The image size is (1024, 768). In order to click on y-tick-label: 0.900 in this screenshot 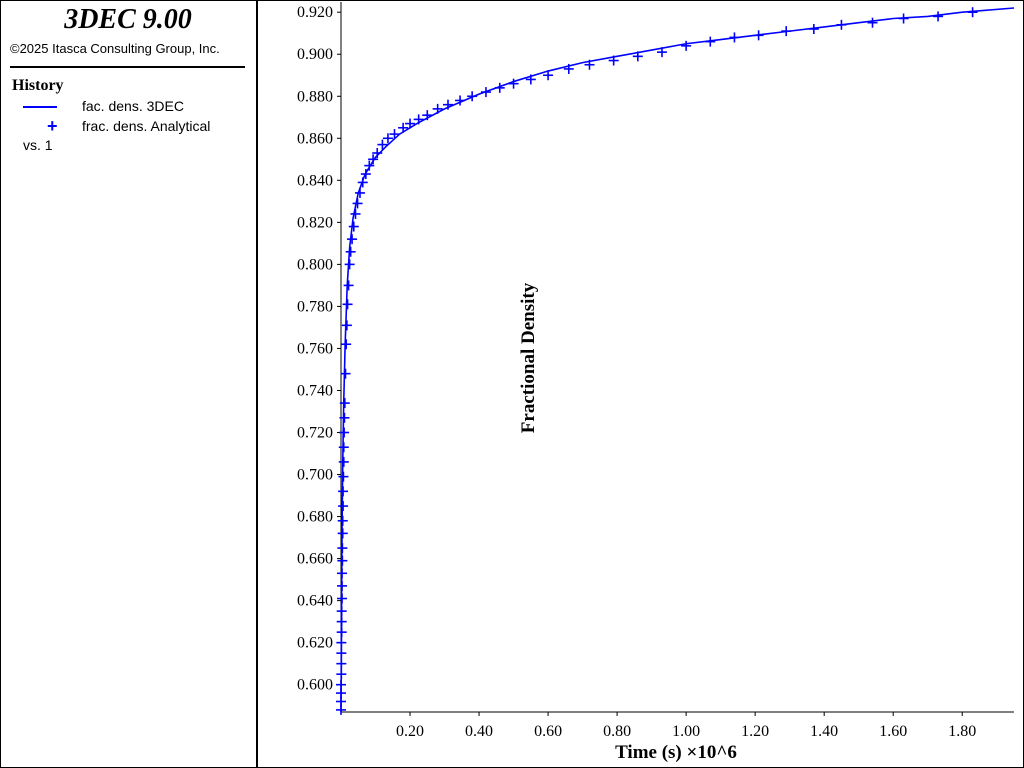, I will do `click(315, 54)`.